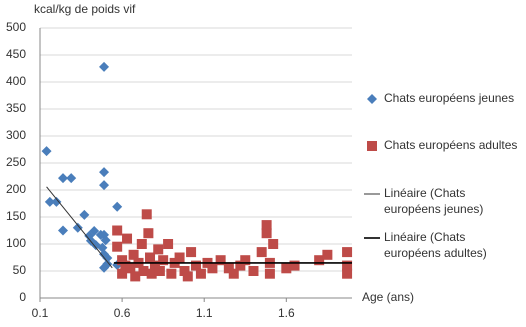  Describe the element at coordinates (286, 313) in the screenshot. I see `x-tick-label: 1.6` at that location.